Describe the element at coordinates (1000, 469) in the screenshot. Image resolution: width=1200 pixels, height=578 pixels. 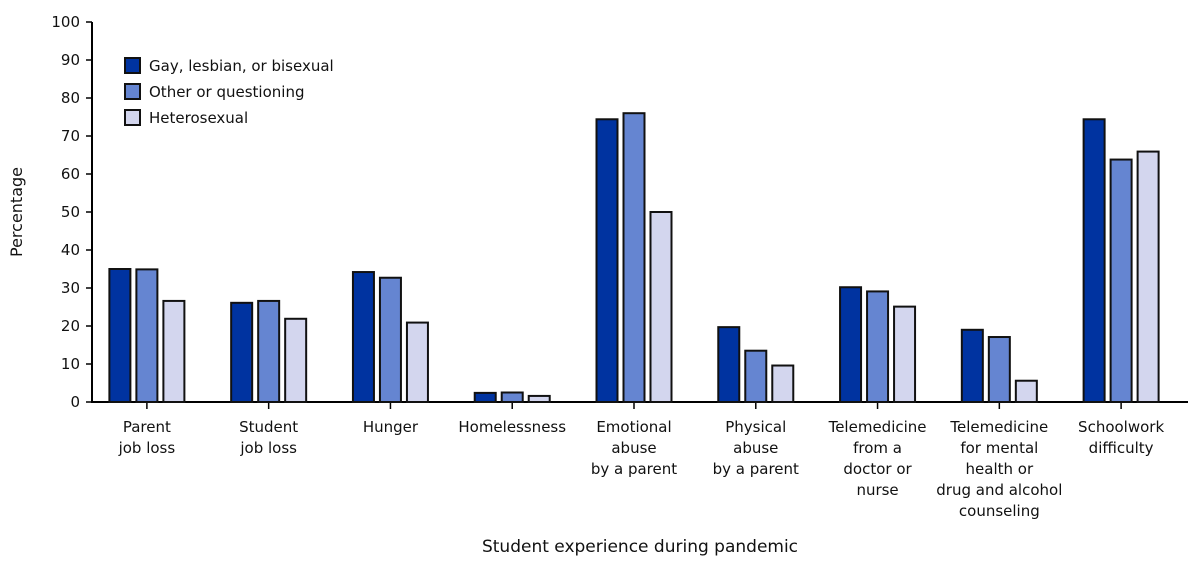
I see `x-tick-label: health or` at that location.